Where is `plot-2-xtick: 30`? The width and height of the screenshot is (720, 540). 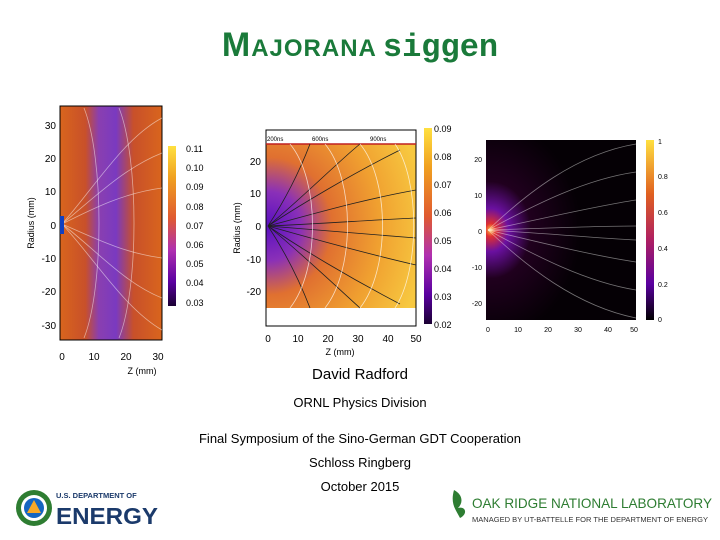 plot-2-xtick: 30 is located at coordinates (358, 339).